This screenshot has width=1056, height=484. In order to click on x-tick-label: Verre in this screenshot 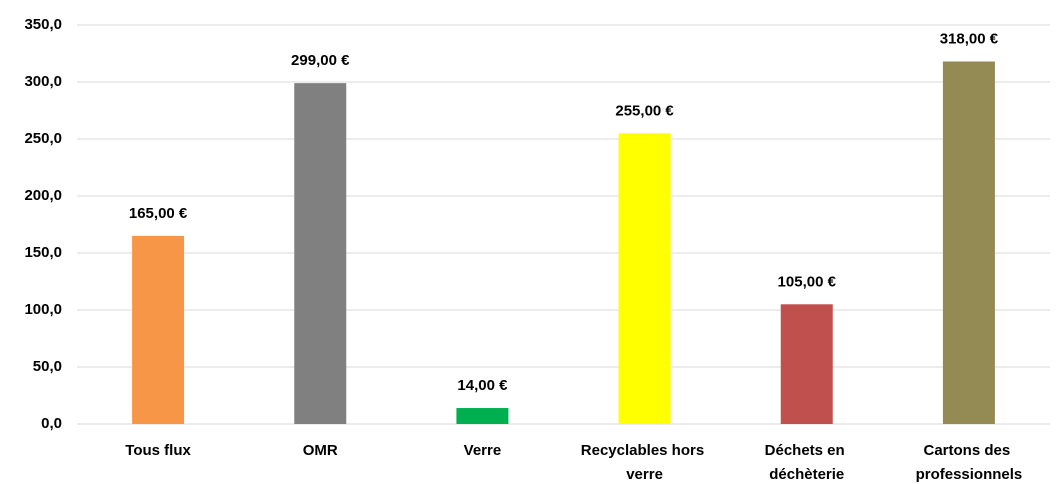, I will do `click(483, 450)`.